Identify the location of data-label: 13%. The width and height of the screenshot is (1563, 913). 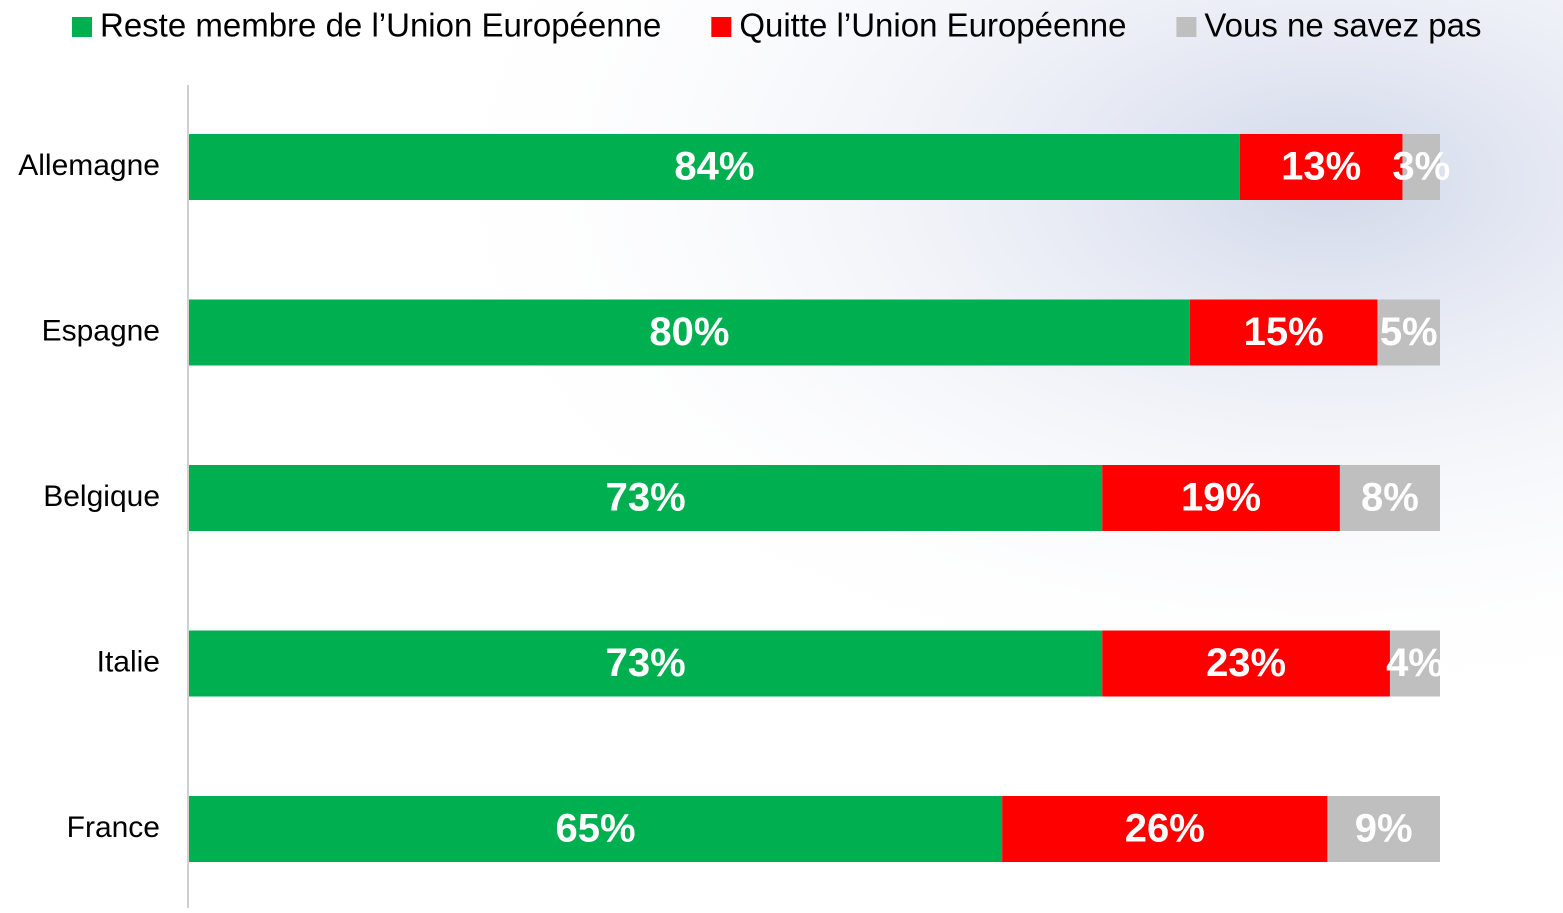
(1321, 167).